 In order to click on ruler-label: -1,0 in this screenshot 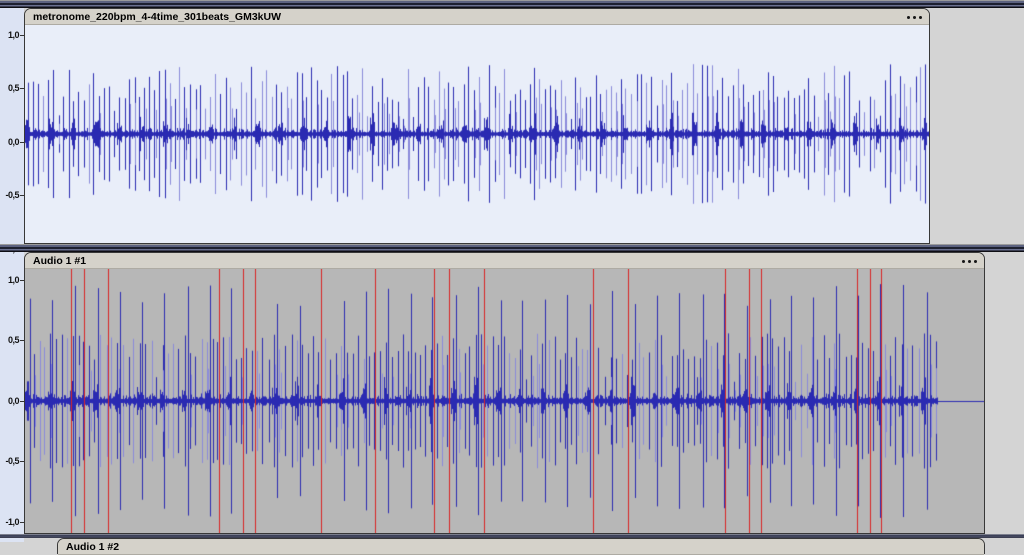, I will do `click(12, 522)`.